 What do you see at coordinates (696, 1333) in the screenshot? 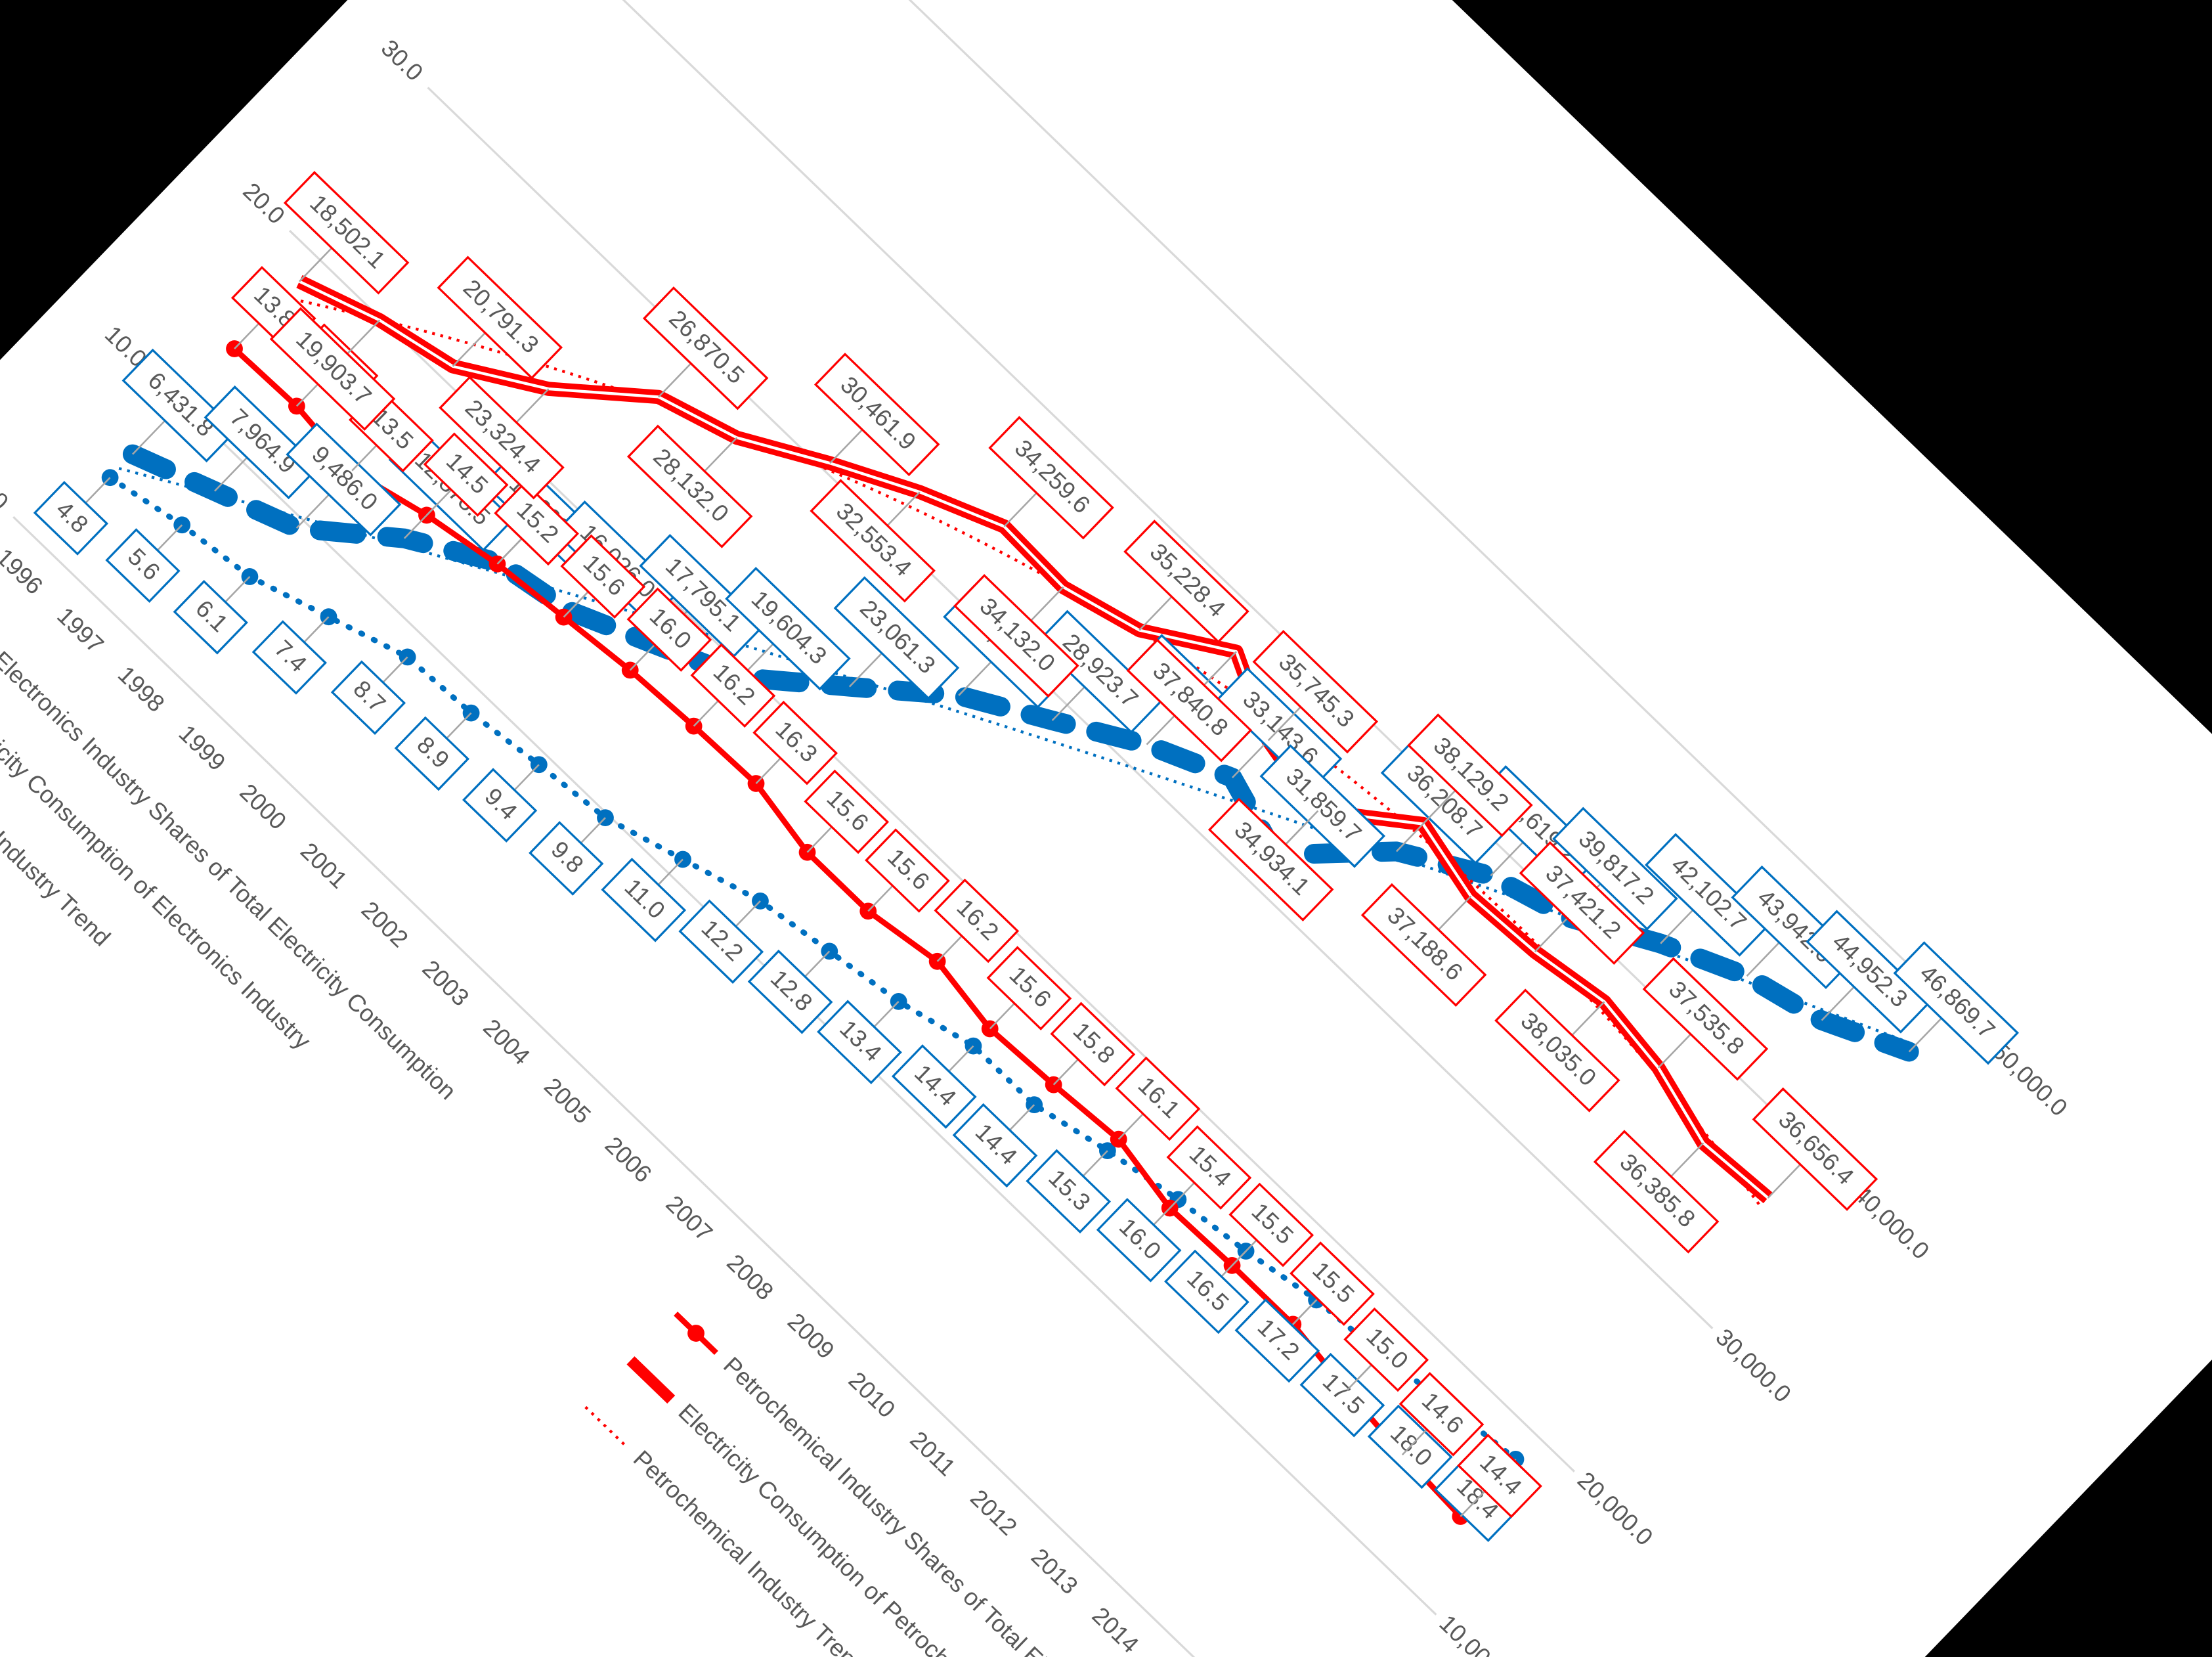
I see `legend-marker` at bounding box center [696, 1333].